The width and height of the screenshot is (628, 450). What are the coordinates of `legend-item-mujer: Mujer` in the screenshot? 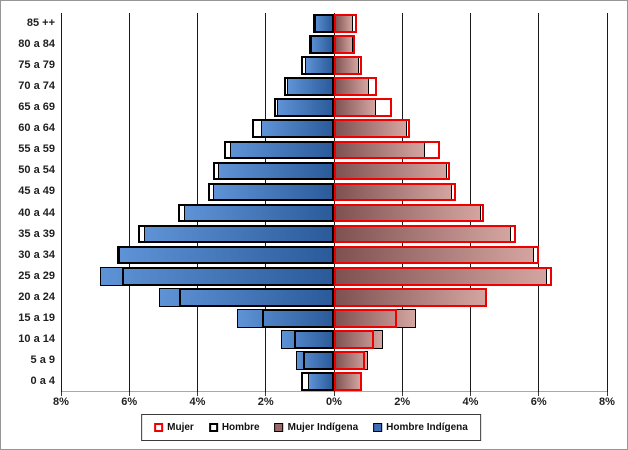 It's located at (174, 427).